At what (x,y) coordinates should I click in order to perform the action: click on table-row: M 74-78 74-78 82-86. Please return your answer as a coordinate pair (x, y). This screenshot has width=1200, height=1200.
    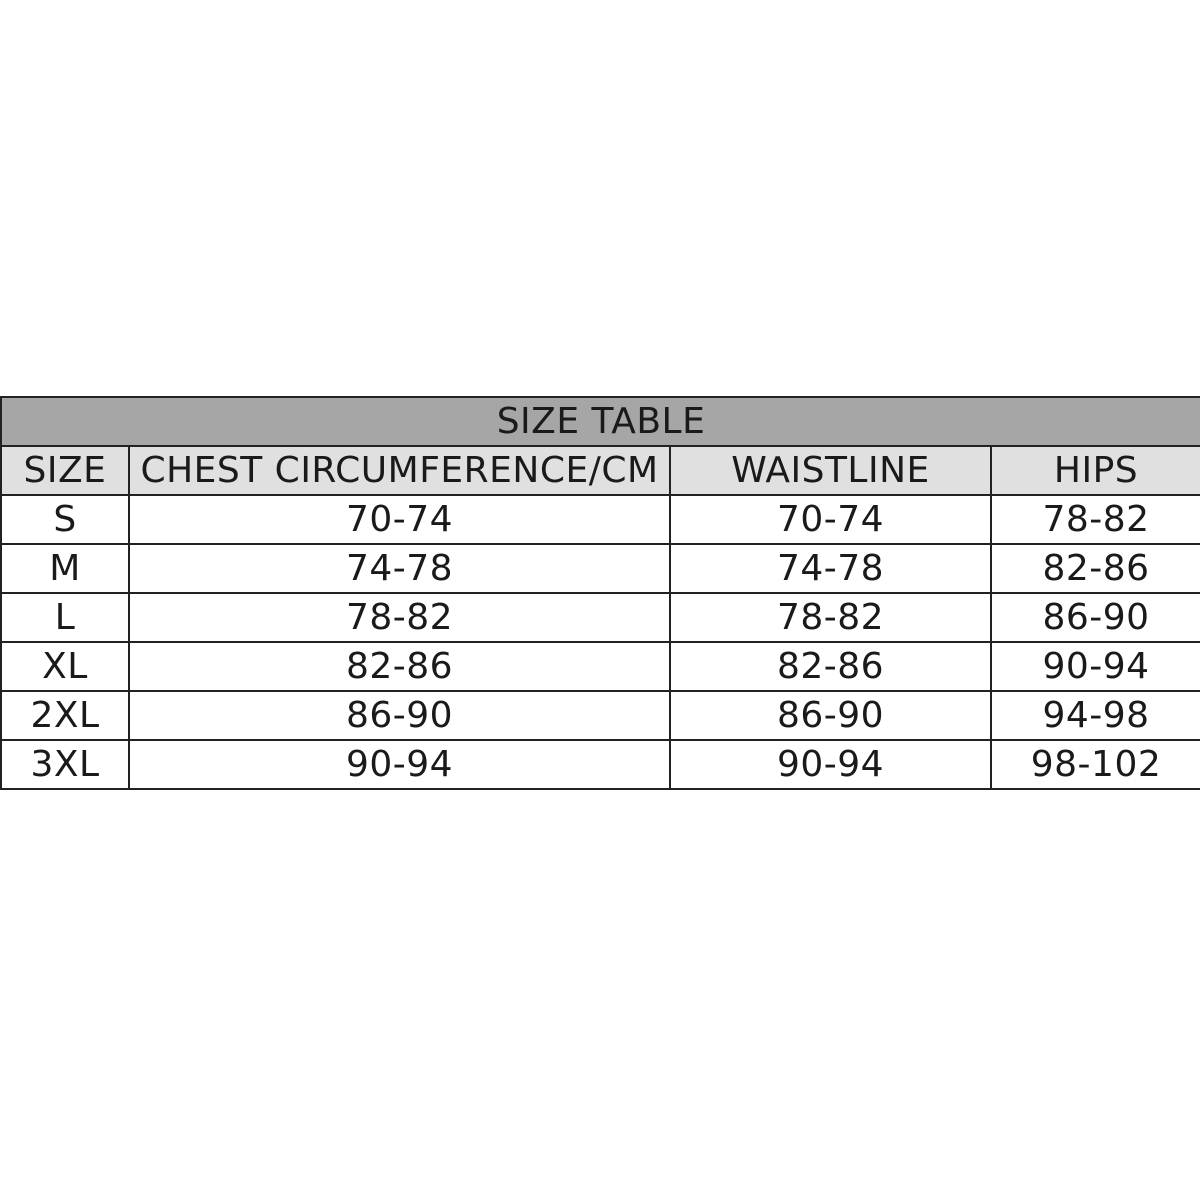
    Looking at the image, I should click on (600, 568).